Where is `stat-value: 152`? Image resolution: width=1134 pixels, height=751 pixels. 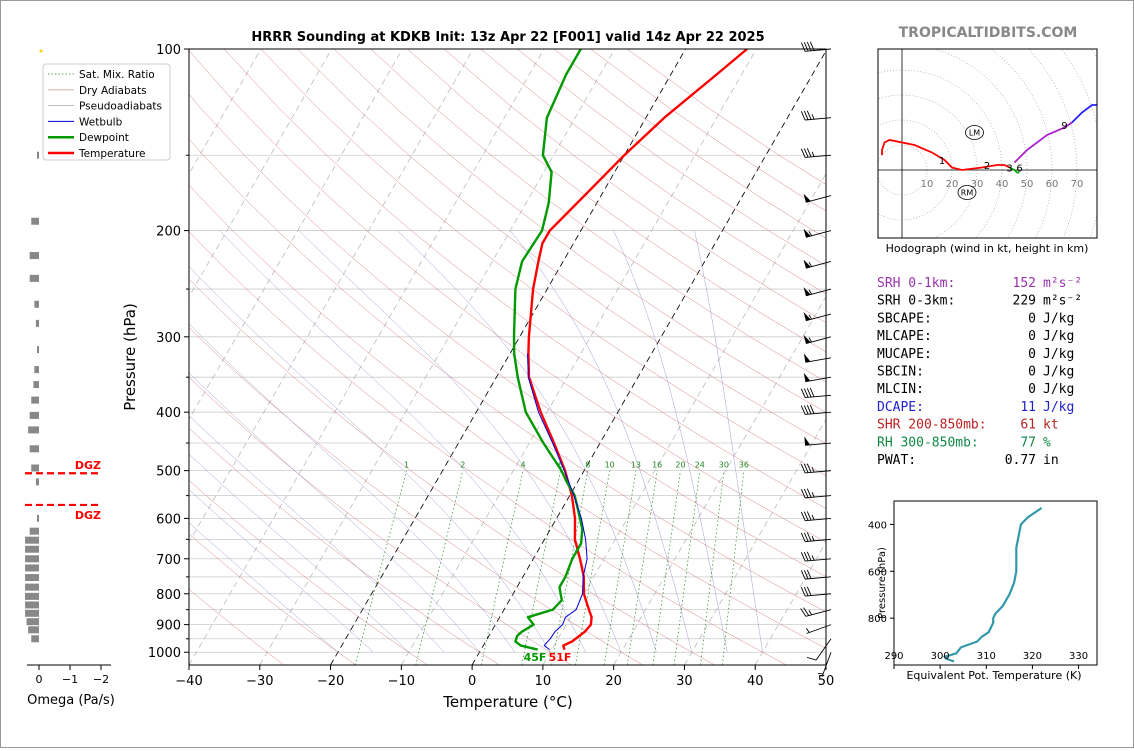 stat-value: 152 is located at coordinates (1024, 283).